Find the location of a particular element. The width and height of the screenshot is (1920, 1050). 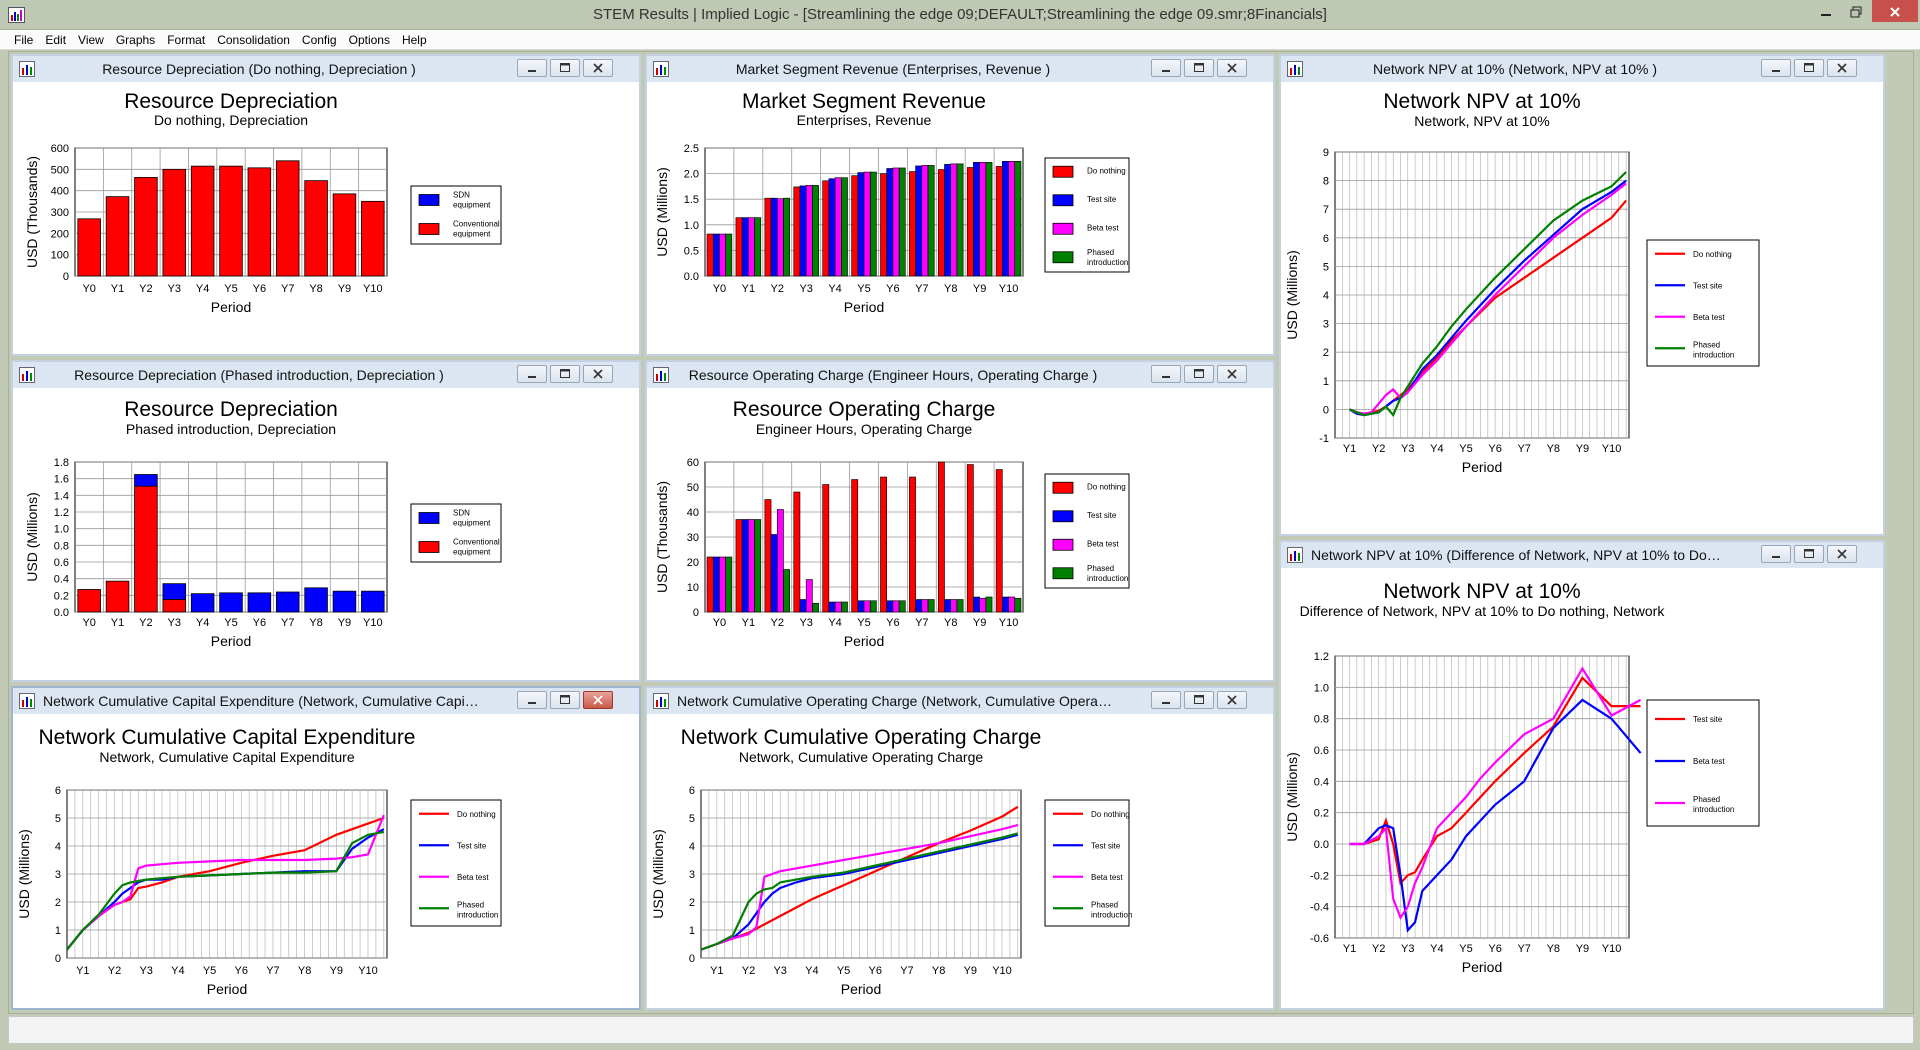

menu-edit: Edit is located at coordinates (56, 40).